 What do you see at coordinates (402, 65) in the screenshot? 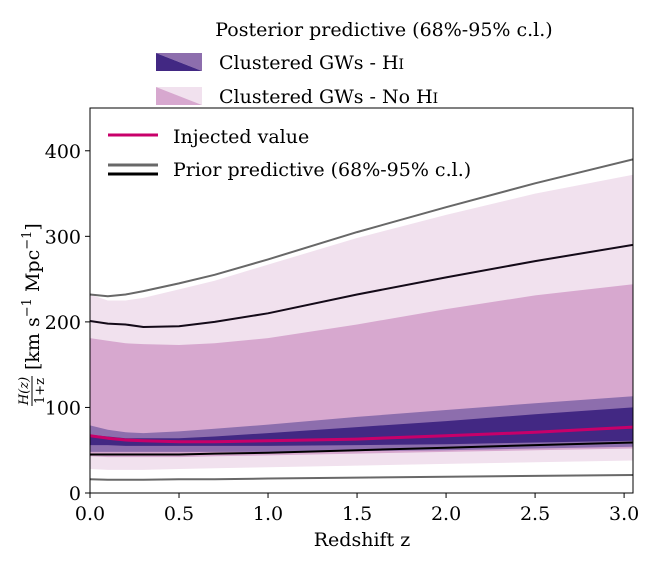
I see `outer-legend-label-hi-sc: I` at bounding box center [402, 65].